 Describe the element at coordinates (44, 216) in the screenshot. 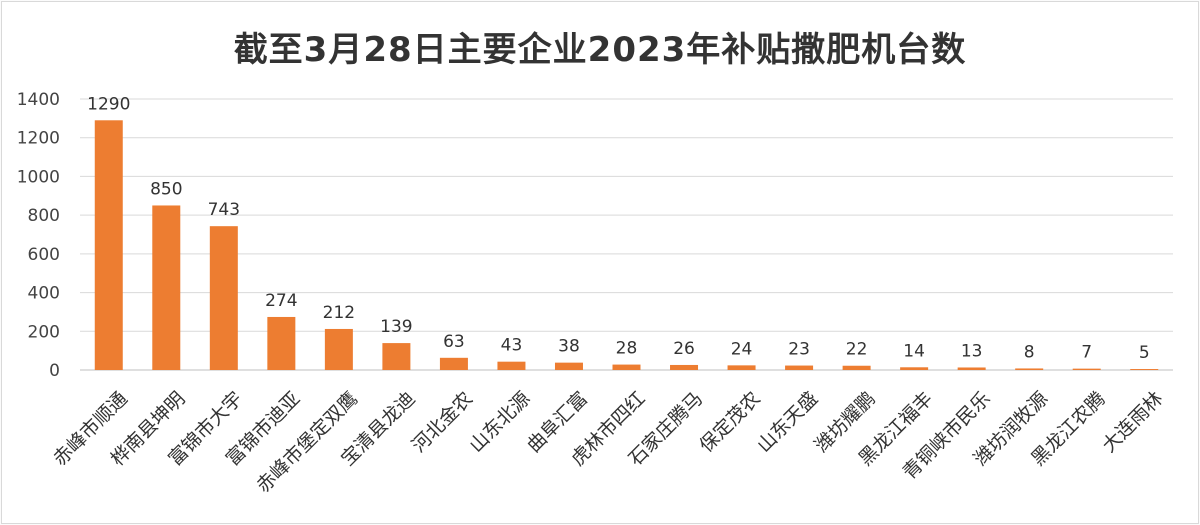

I see `y-tick-label: 800` at that location.